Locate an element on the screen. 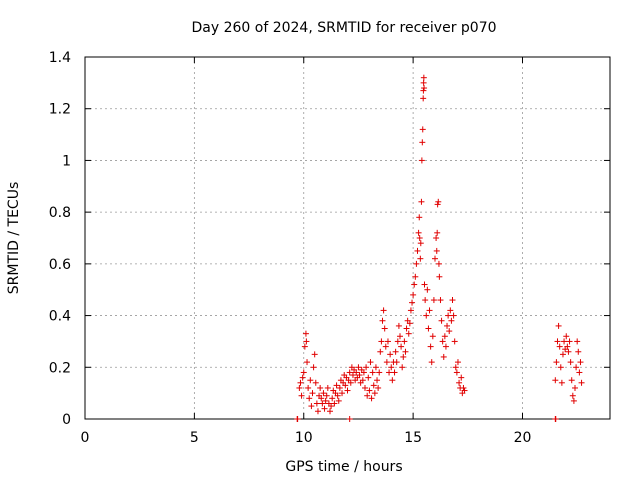  x-tick-label: 15 is located at coordinates (413, 438).